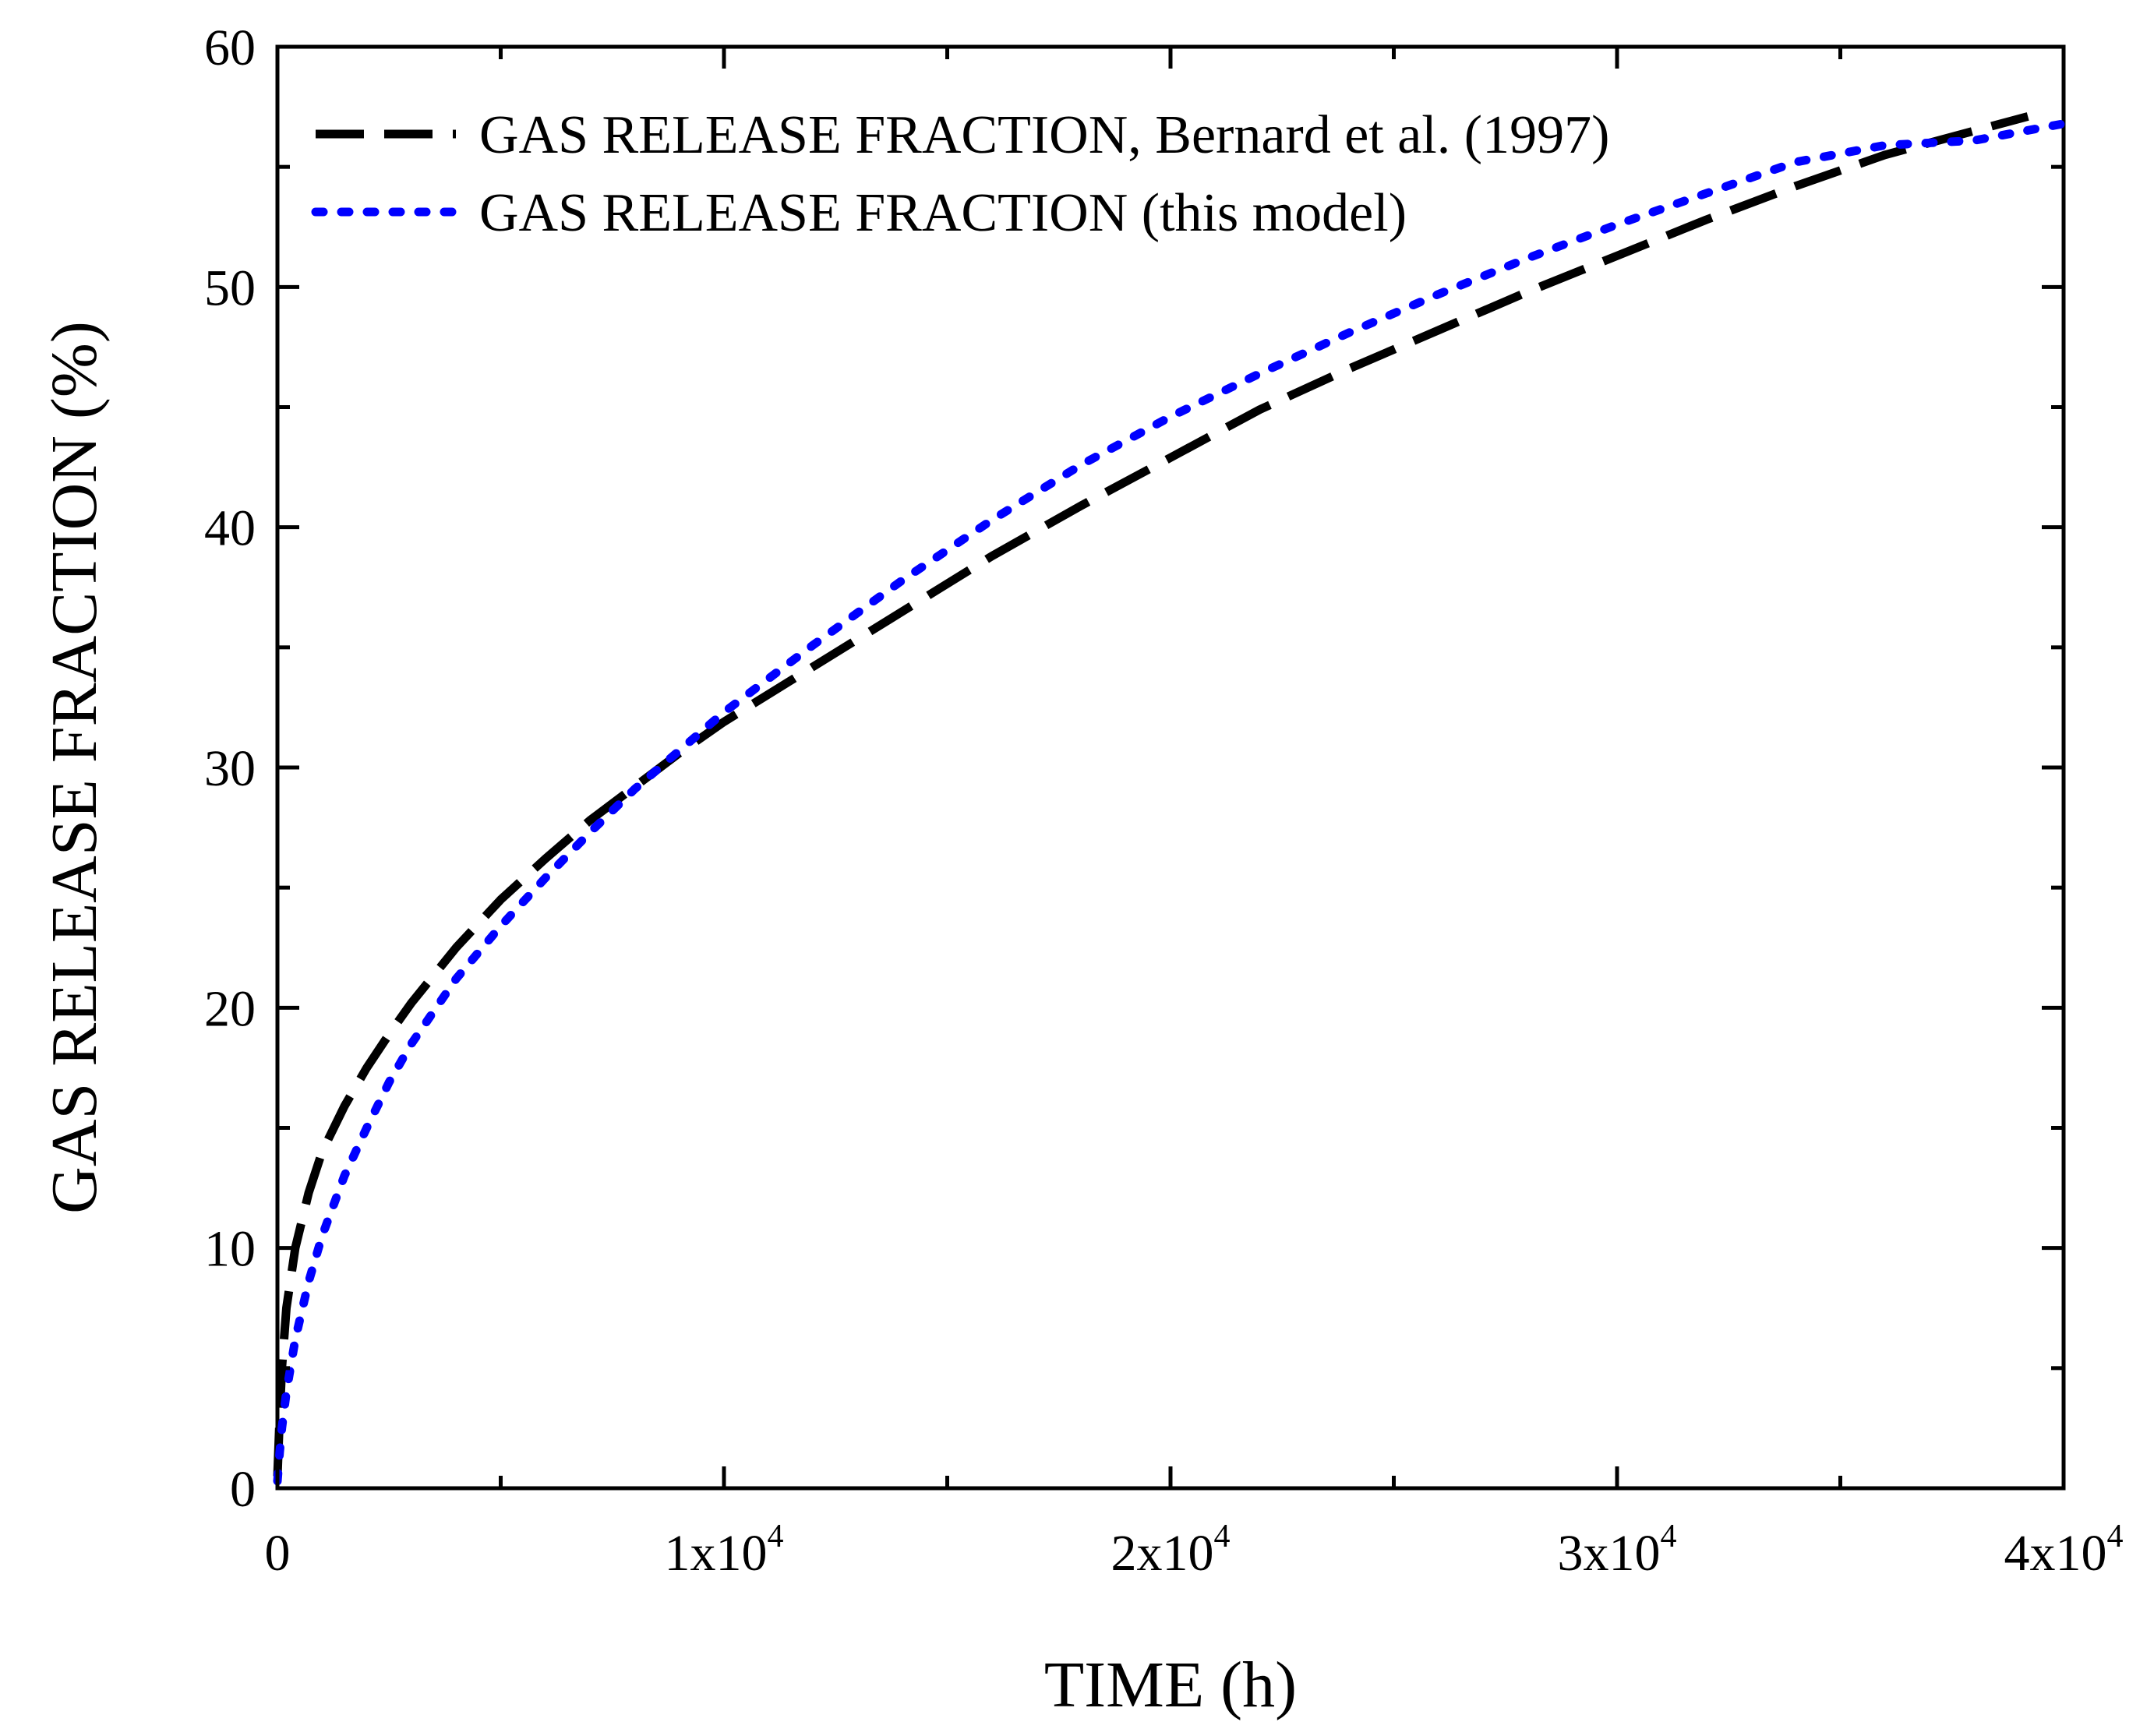 Image resolution: width=2154 pixels, height=1736 pixels. What do you see at coordinates (74, 767) in the screenshot?
I see `y-axis-title: GAS RELEASE FRACTION (%)` at bounding box center [74, 767].